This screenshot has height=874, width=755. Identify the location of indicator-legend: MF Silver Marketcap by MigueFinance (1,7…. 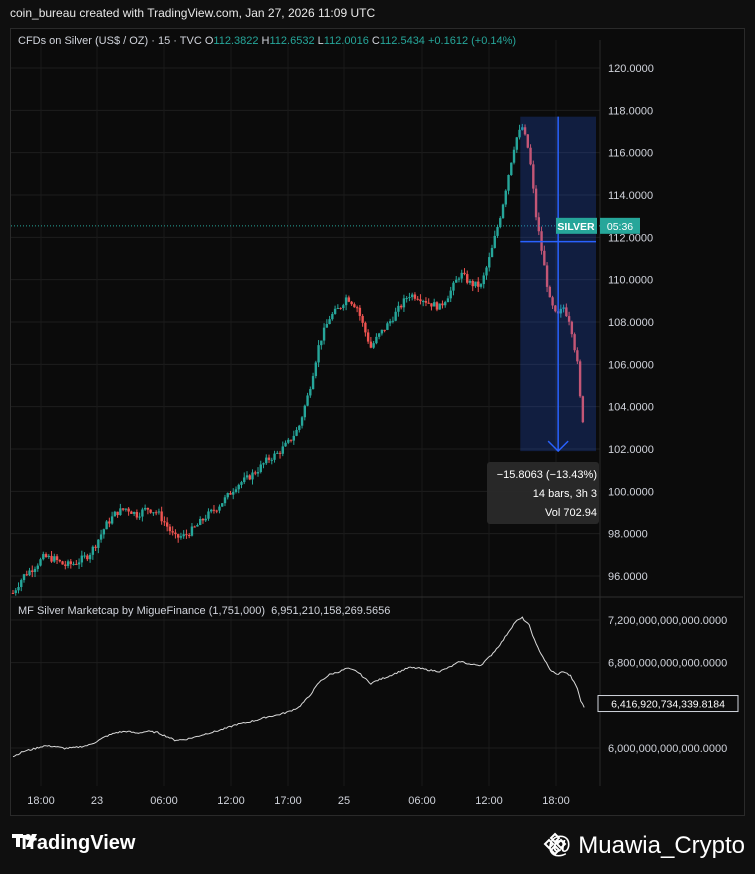
(204, 611).